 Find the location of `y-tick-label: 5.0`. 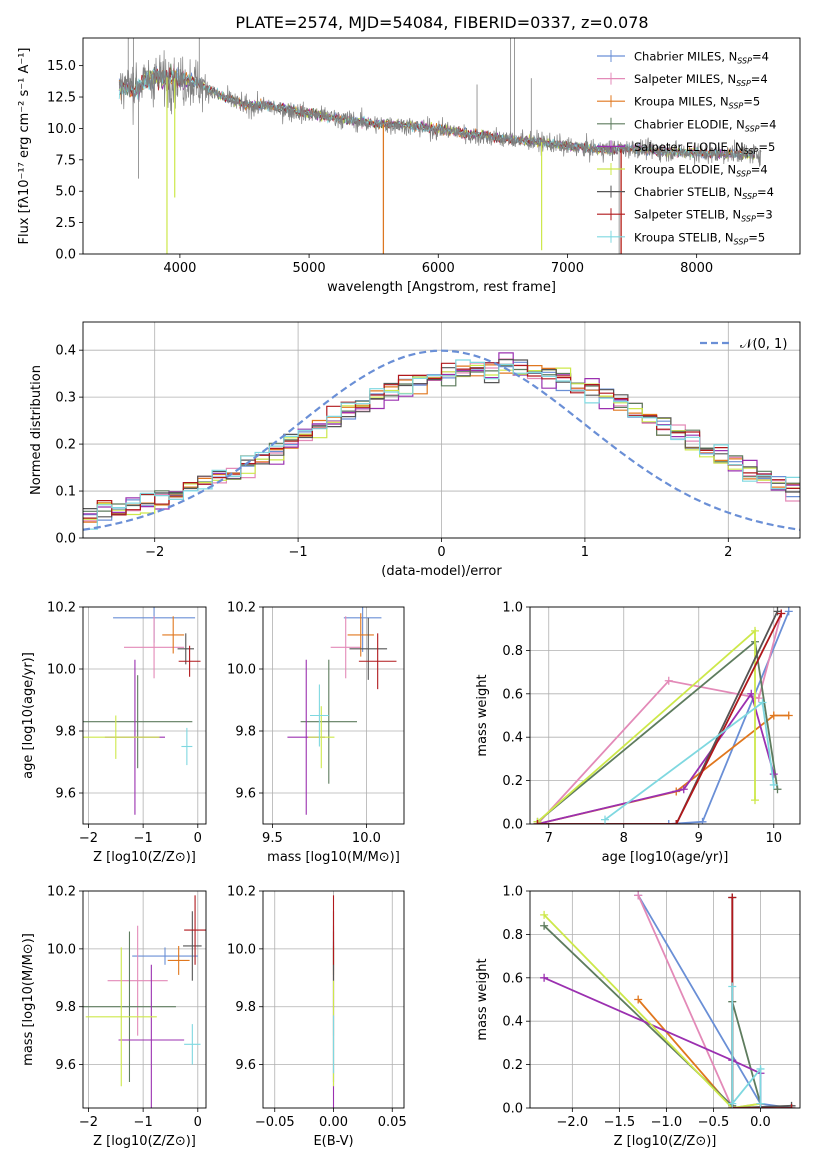

y-tick-label: 5.0 is located at coordinates (65, 192).